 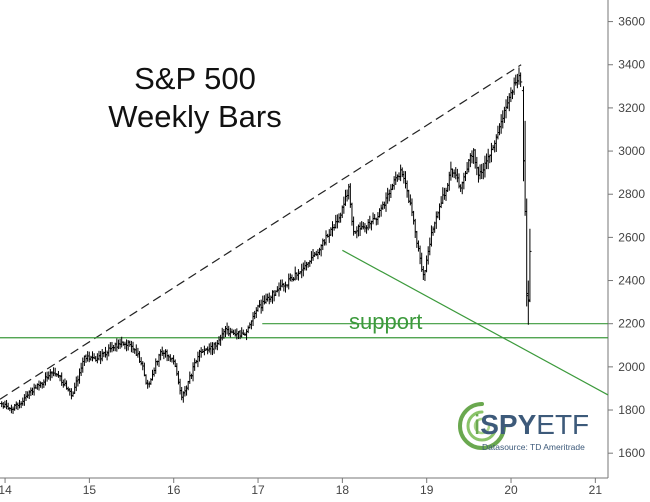 I want to click on x-tick-label: 21, so click(x=596, y=490).